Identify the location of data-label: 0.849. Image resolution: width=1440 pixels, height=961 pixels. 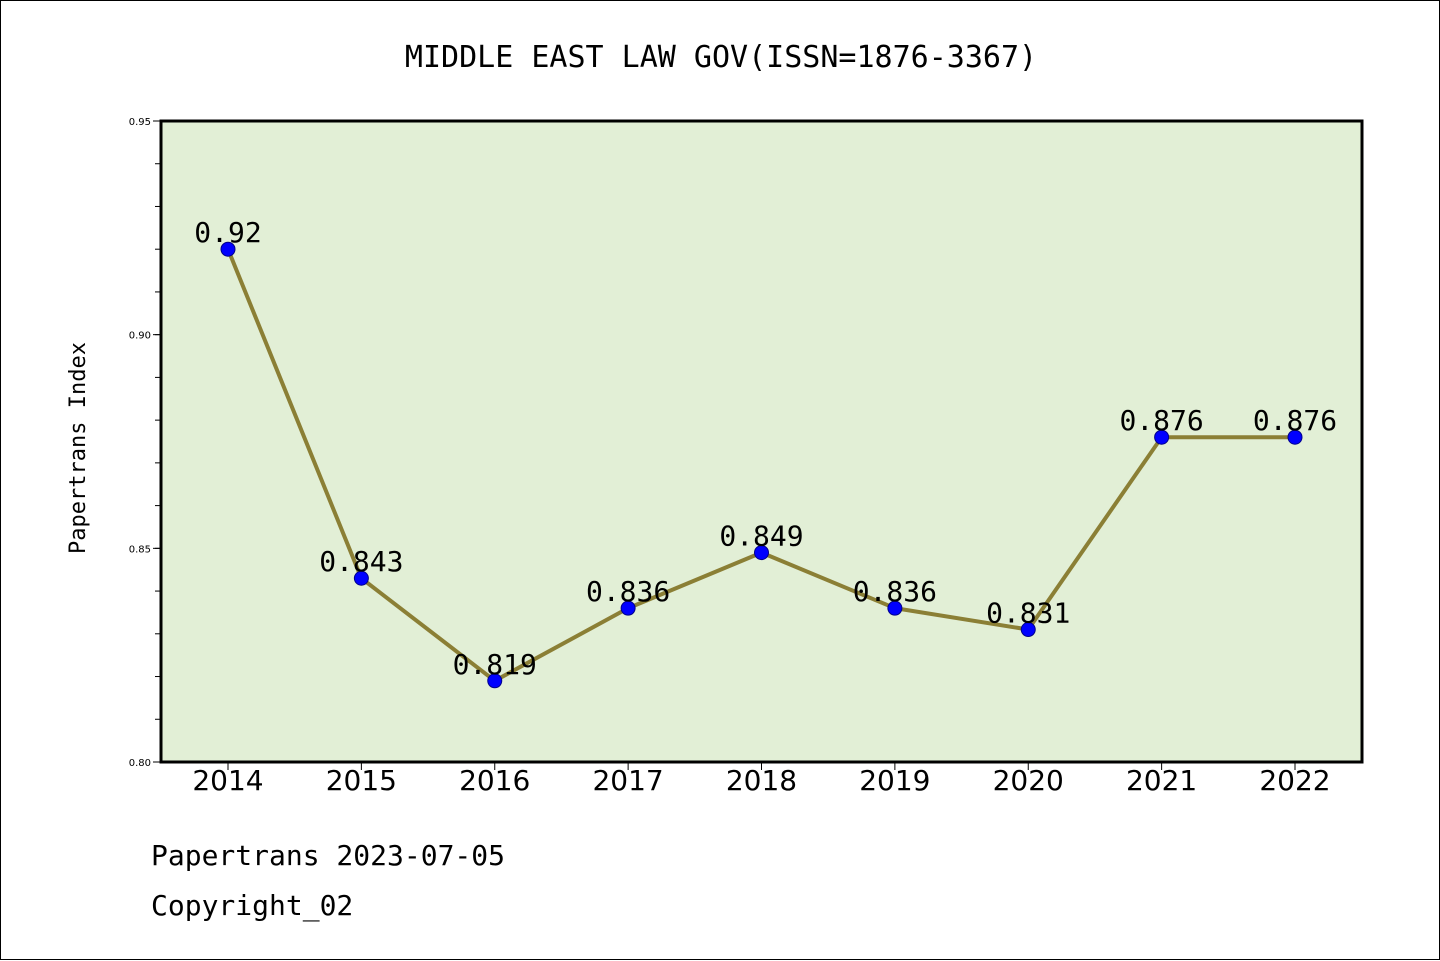
(761, 536).